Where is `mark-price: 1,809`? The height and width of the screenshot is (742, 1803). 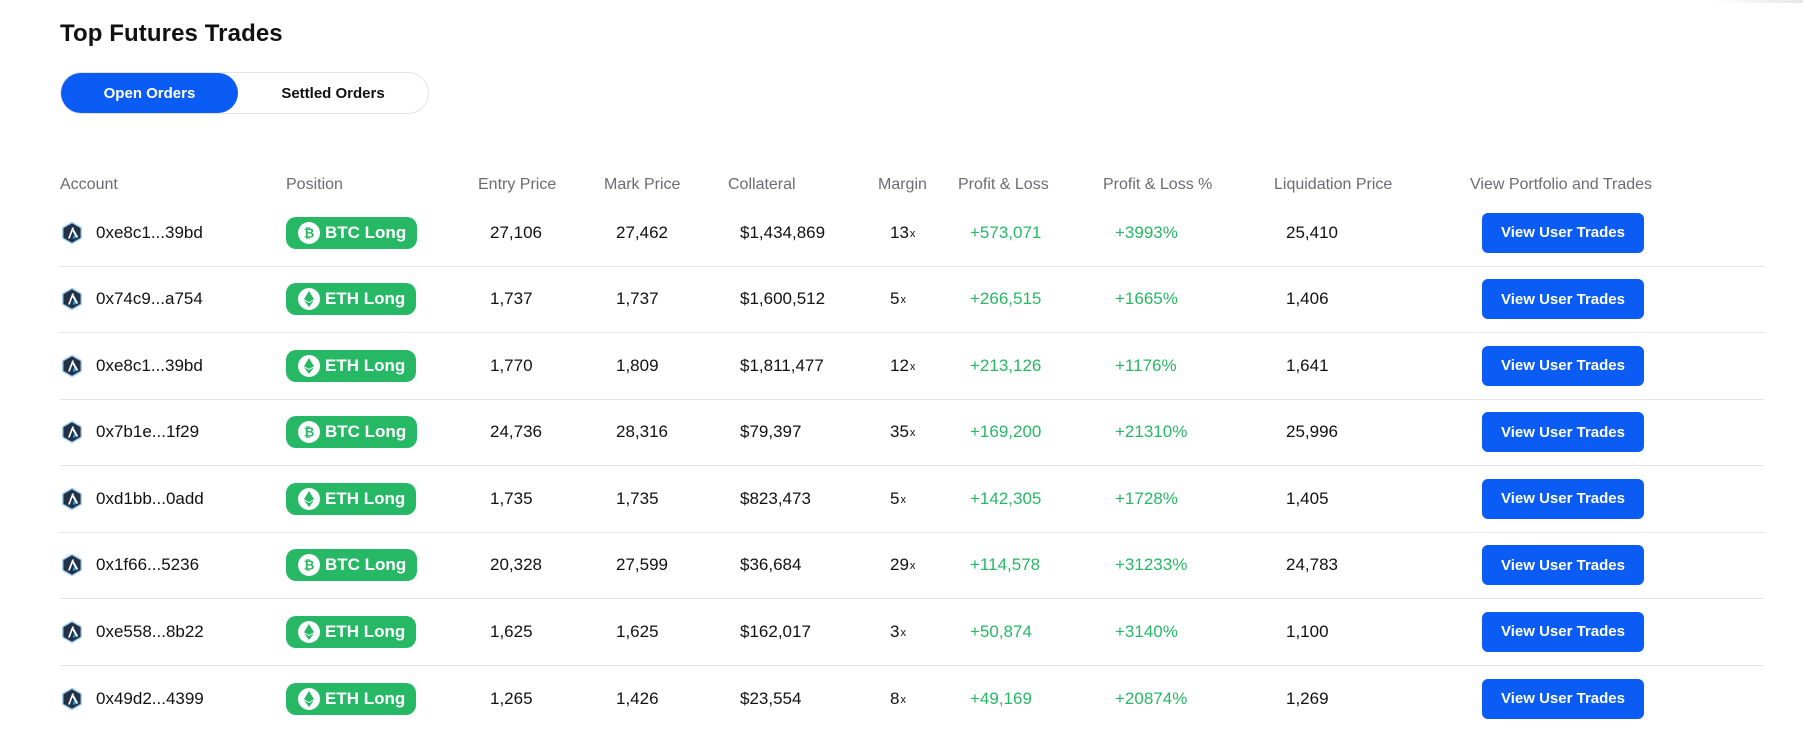
mark-price: 1,809 is located at coordinates (637, 365).